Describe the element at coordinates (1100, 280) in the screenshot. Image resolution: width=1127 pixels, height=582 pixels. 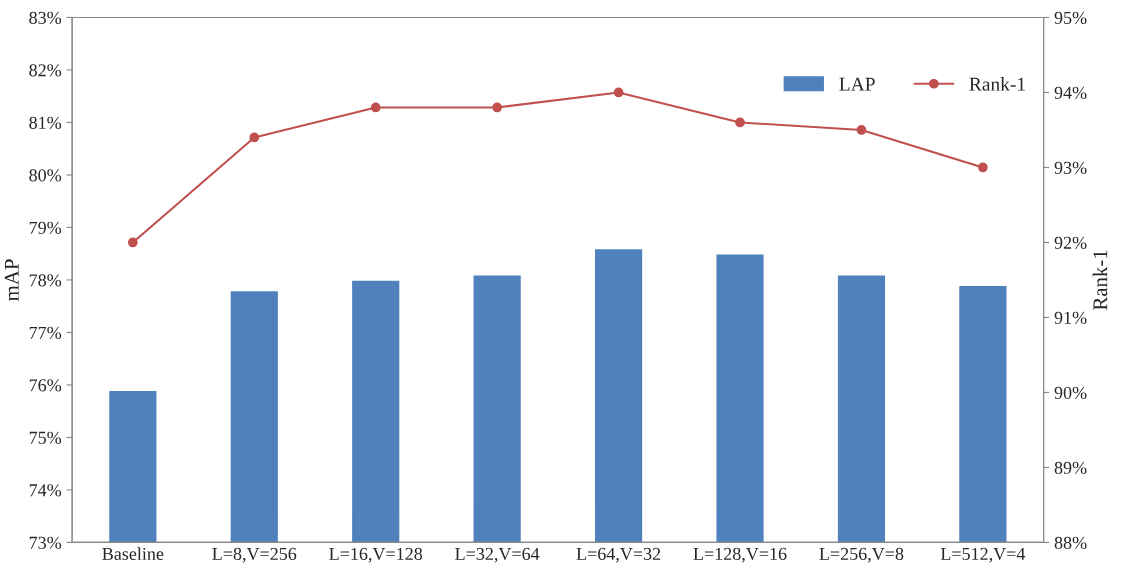
I see `y2-axis-title: Rank-1` at that location.